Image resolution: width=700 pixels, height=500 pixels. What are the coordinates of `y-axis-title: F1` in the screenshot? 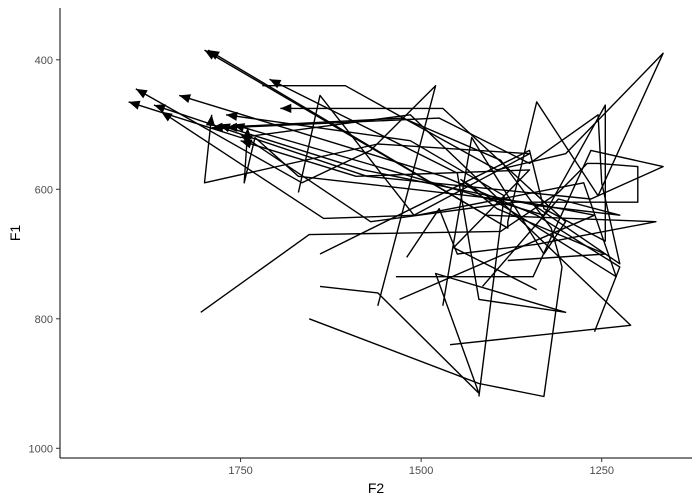 It's located at (15, 233).